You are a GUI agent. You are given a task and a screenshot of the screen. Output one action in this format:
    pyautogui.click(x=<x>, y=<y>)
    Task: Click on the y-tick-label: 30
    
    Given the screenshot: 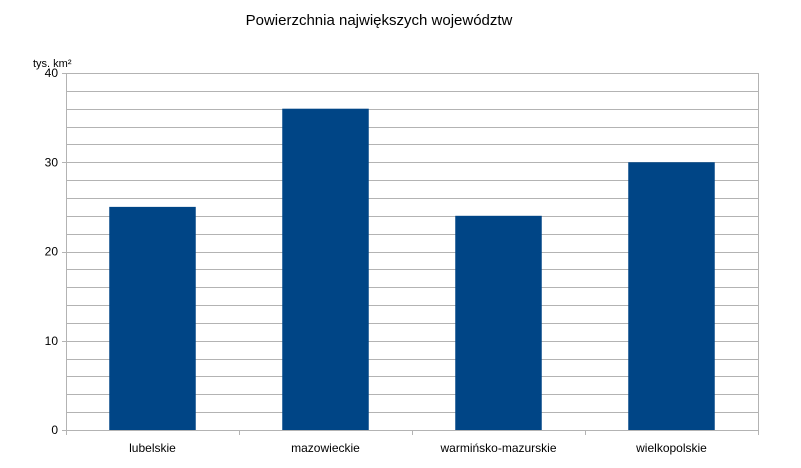 What is the action you would take?
    pyautogui.click(x=52, y=162)
    